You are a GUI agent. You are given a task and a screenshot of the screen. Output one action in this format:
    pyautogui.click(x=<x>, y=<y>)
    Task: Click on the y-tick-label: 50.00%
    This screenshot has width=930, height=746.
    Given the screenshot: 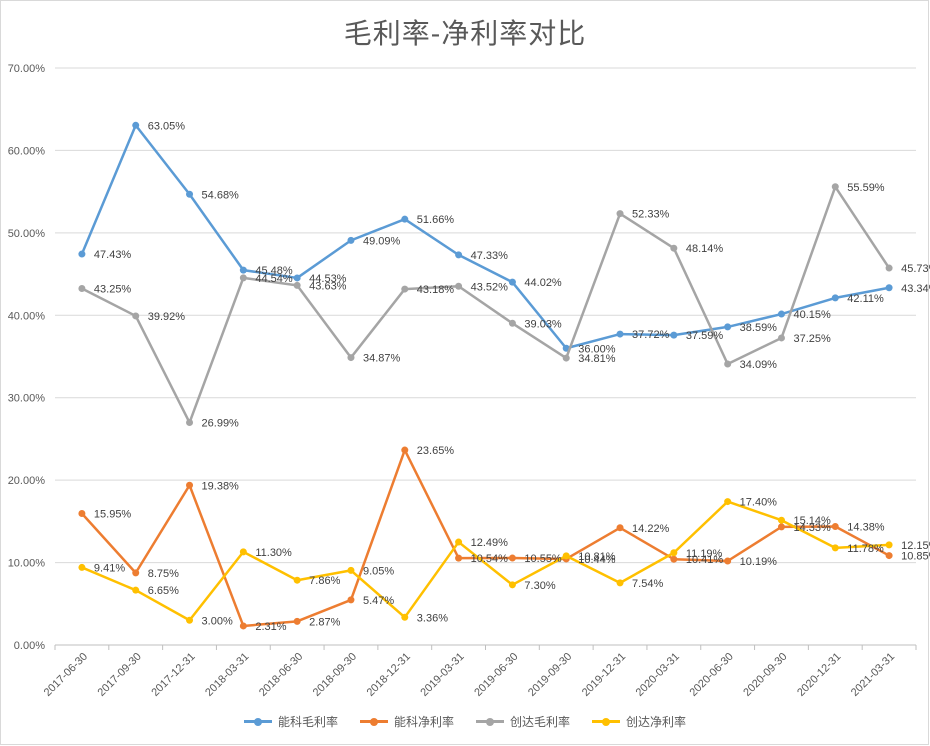 What is the action you would take?
    pyautogui.click(x=27, y=234)
    